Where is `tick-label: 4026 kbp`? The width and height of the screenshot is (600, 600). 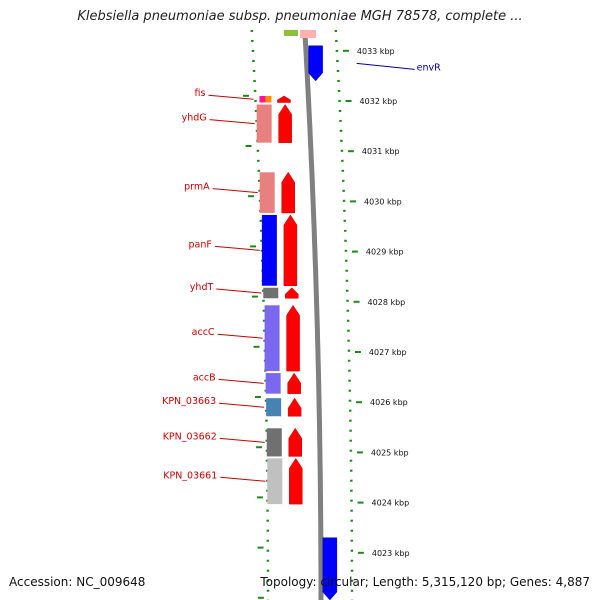 tick-label: 4026 kbp is located at coordinates (389, 402).